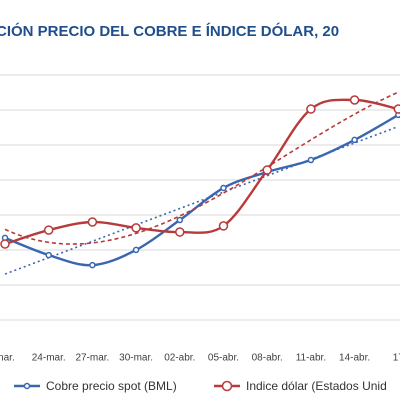  Describe the element at coordinates (169, 31) in the screenshot. I see `chart-title: CIÓN PRECIO DEL COBRE E ÍNDICE DÓLAR, 20` at that location.